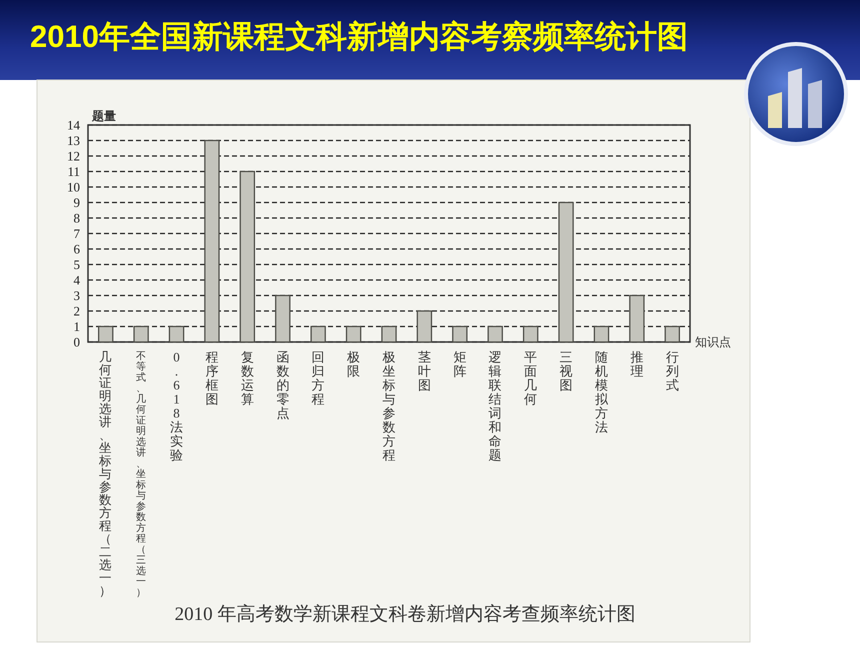 This screenshot has height=645, width=860. What do you see at coordinates (103, 116) in the screenshot?
I see `y-axis-title: 题量` at bounding box center [103, 116].